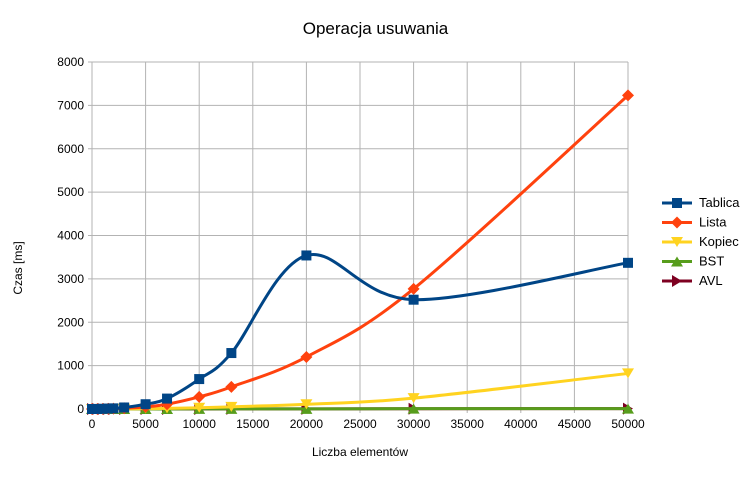  What do you see at coordinates (711, 261) in the screenshot?
I see `legend-label-bst: BST` at bounding box center [711, 261].